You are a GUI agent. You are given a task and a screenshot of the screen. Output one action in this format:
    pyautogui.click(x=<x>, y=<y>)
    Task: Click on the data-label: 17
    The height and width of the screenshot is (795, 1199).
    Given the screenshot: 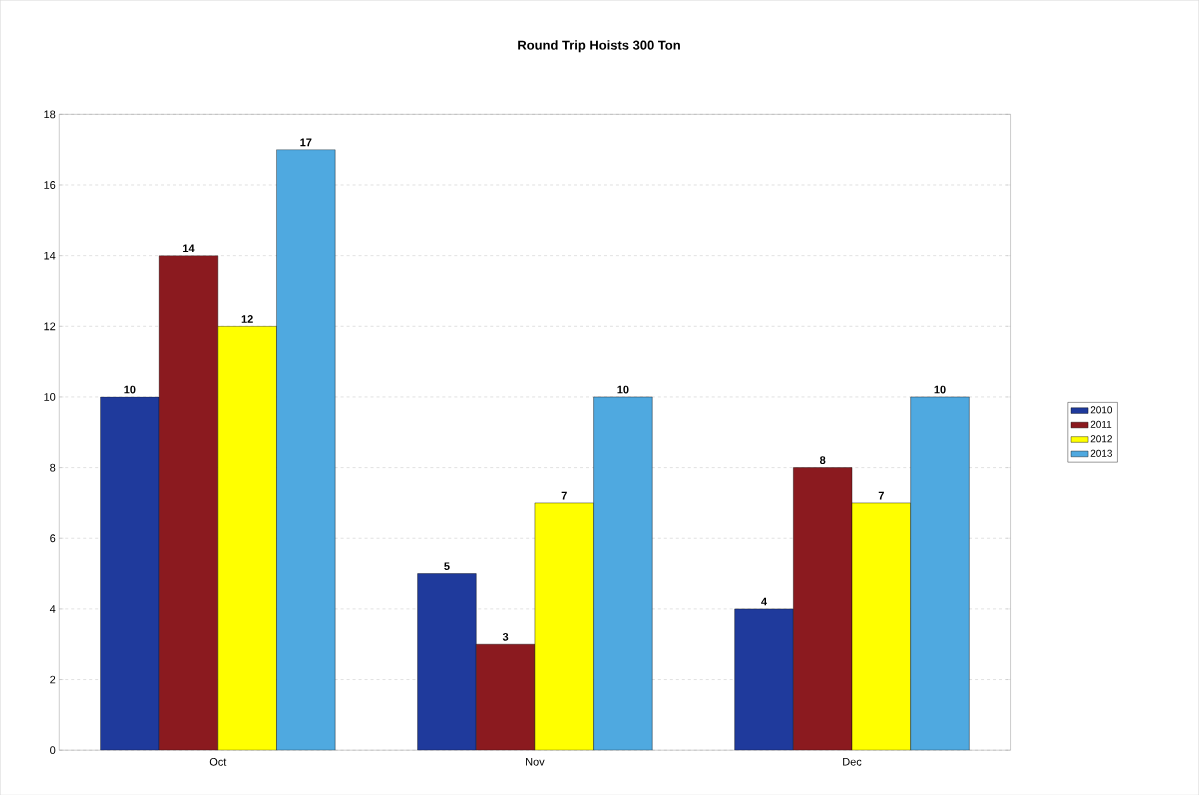 What is the action you would take?
    pyautogui.click(x=306, y=142)
    